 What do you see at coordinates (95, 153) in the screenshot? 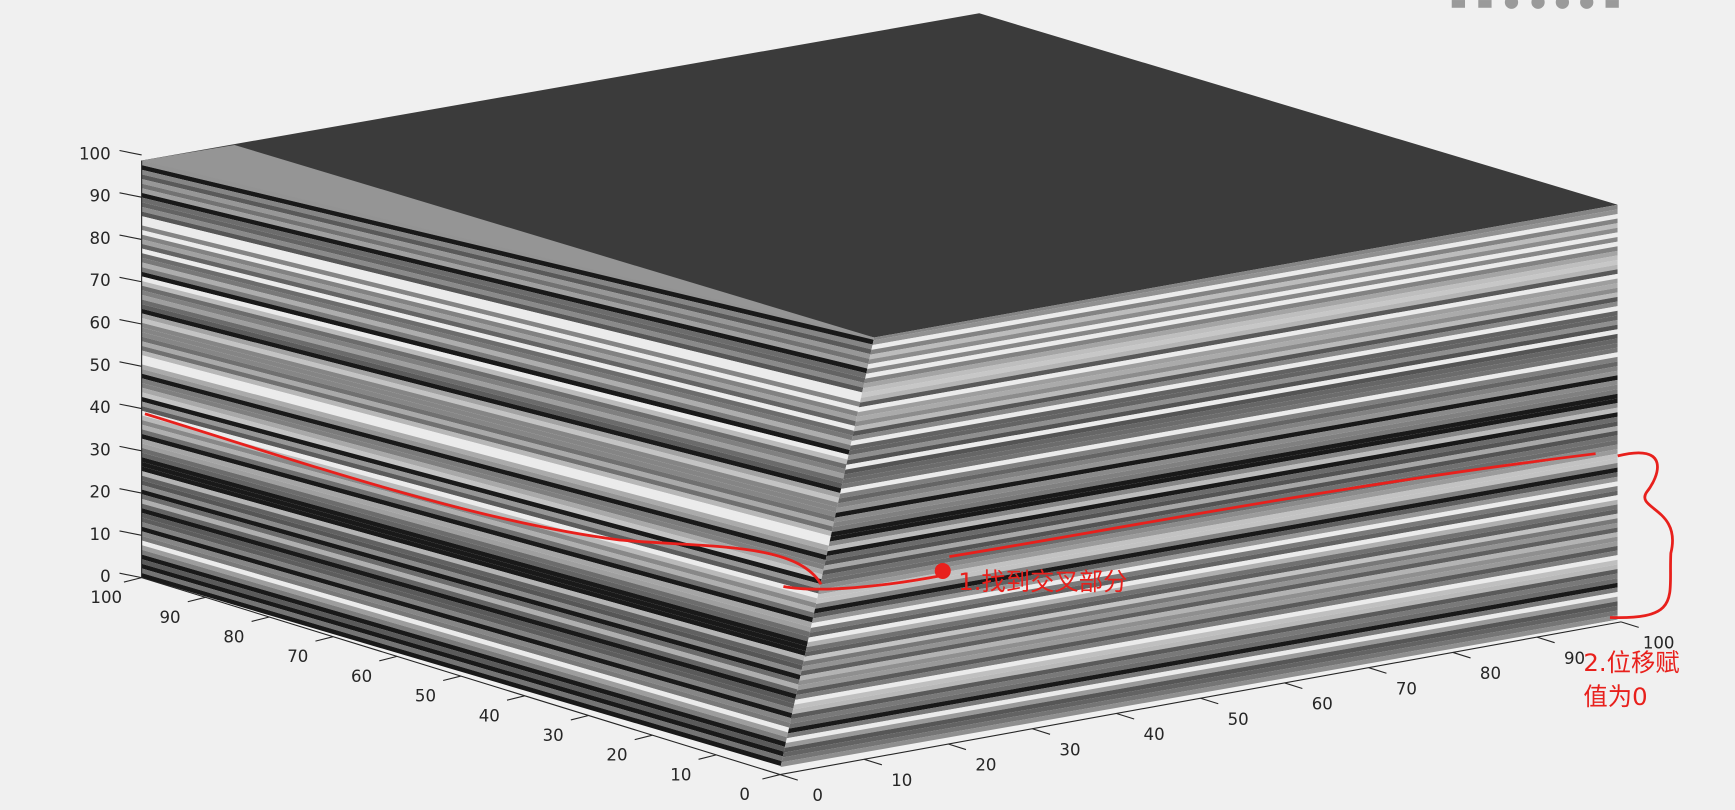
I see `z-tick-label: 100` at bounding box center [95, 153].